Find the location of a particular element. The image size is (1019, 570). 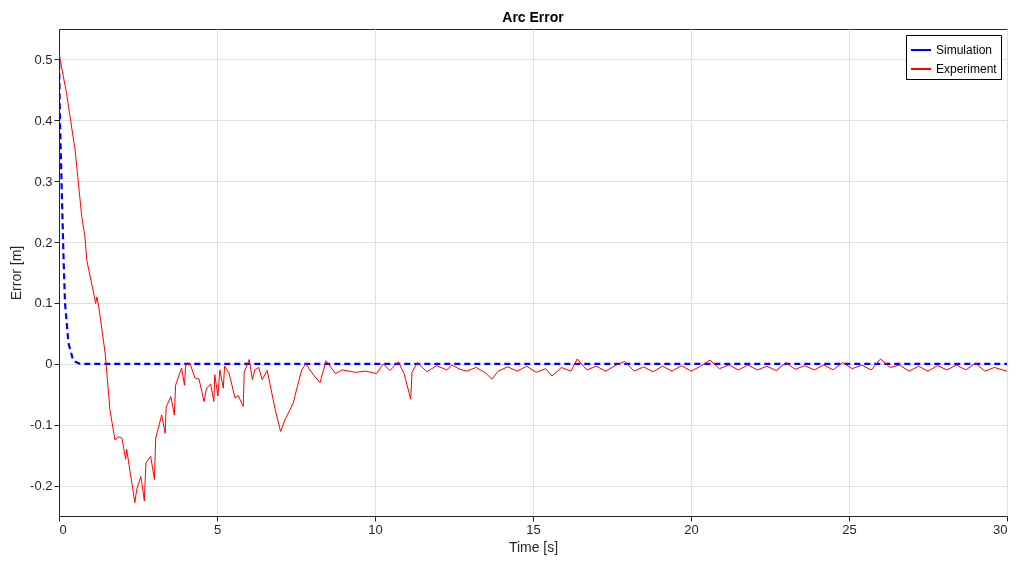

x-tick-label: 0 is located at coordinates (63, 529).